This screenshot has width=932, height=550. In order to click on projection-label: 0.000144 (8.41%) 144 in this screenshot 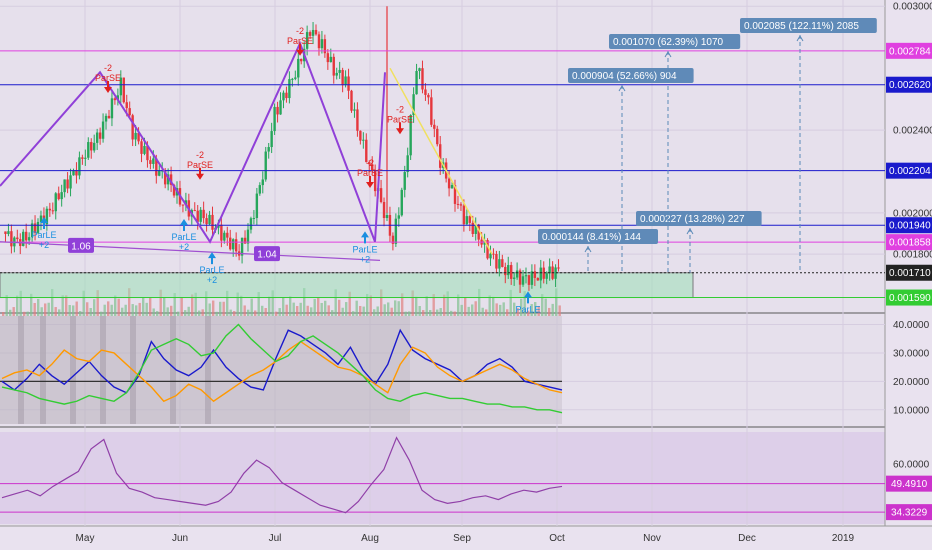, I will do `click(591, 237)`.